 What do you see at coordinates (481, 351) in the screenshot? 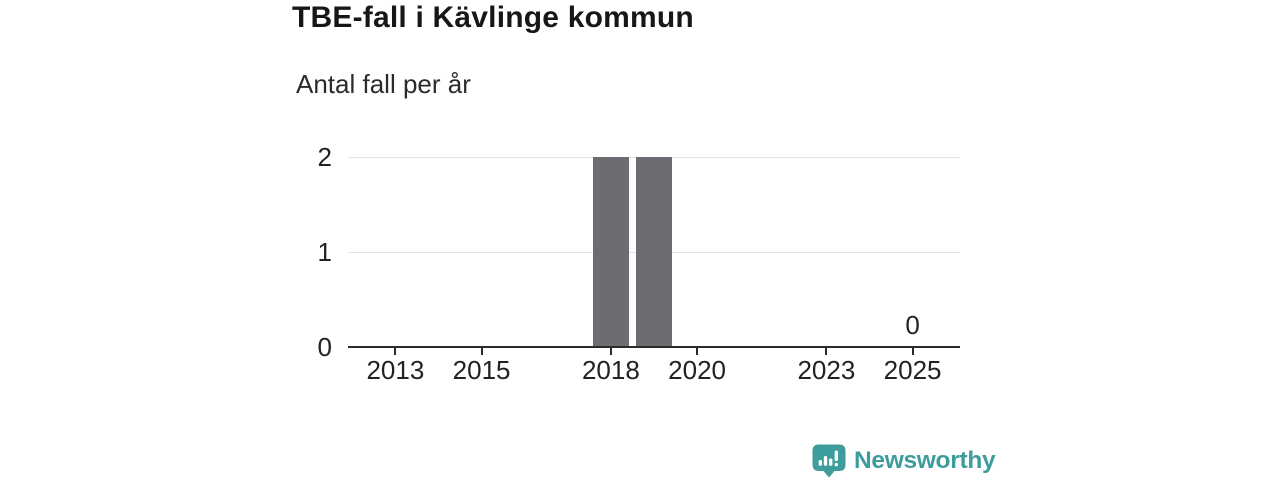
I see `x-axis-tick-2015` at bounding box center [481, 351].